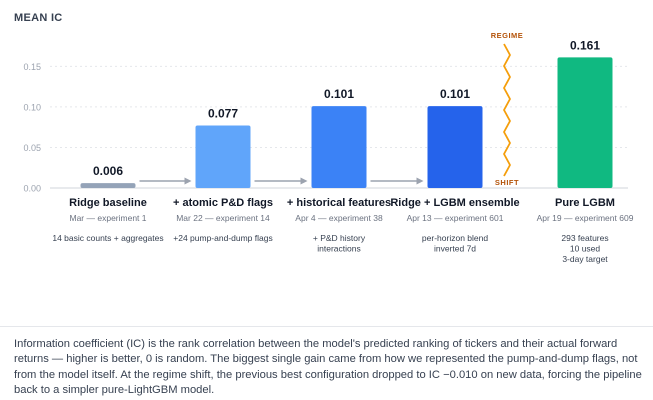 The image size is (653, 400). I want to click on shift-label: SHIFT, so click(507, 182).